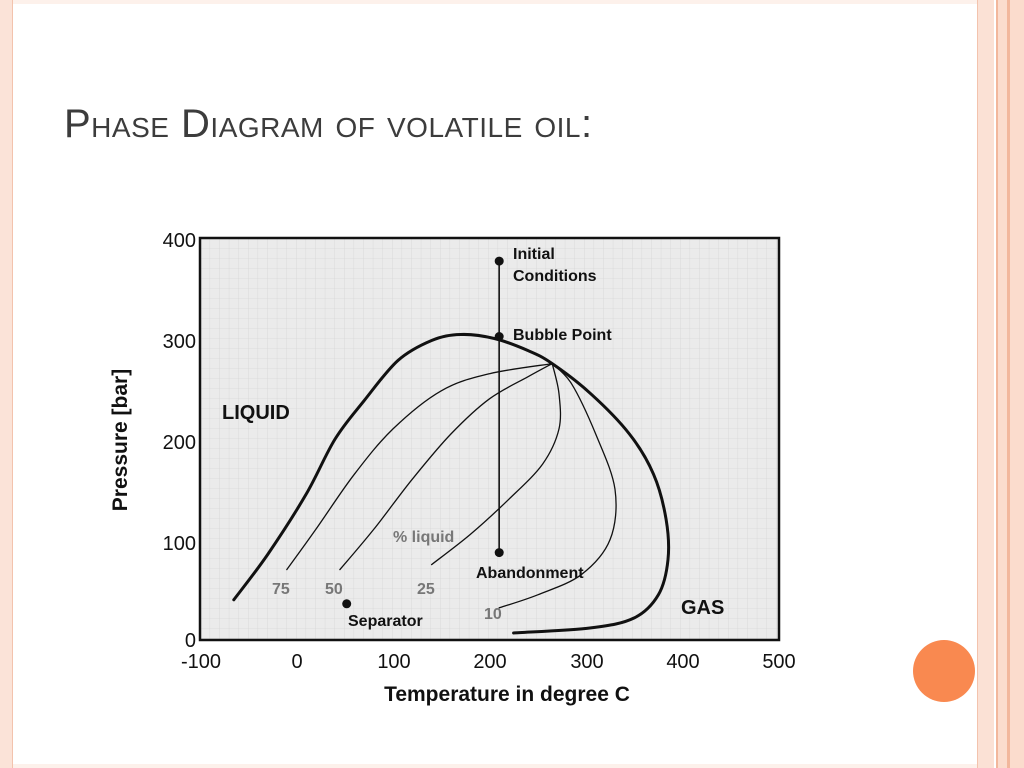  I want to click on frame-right-outer, so click(1010, 384).